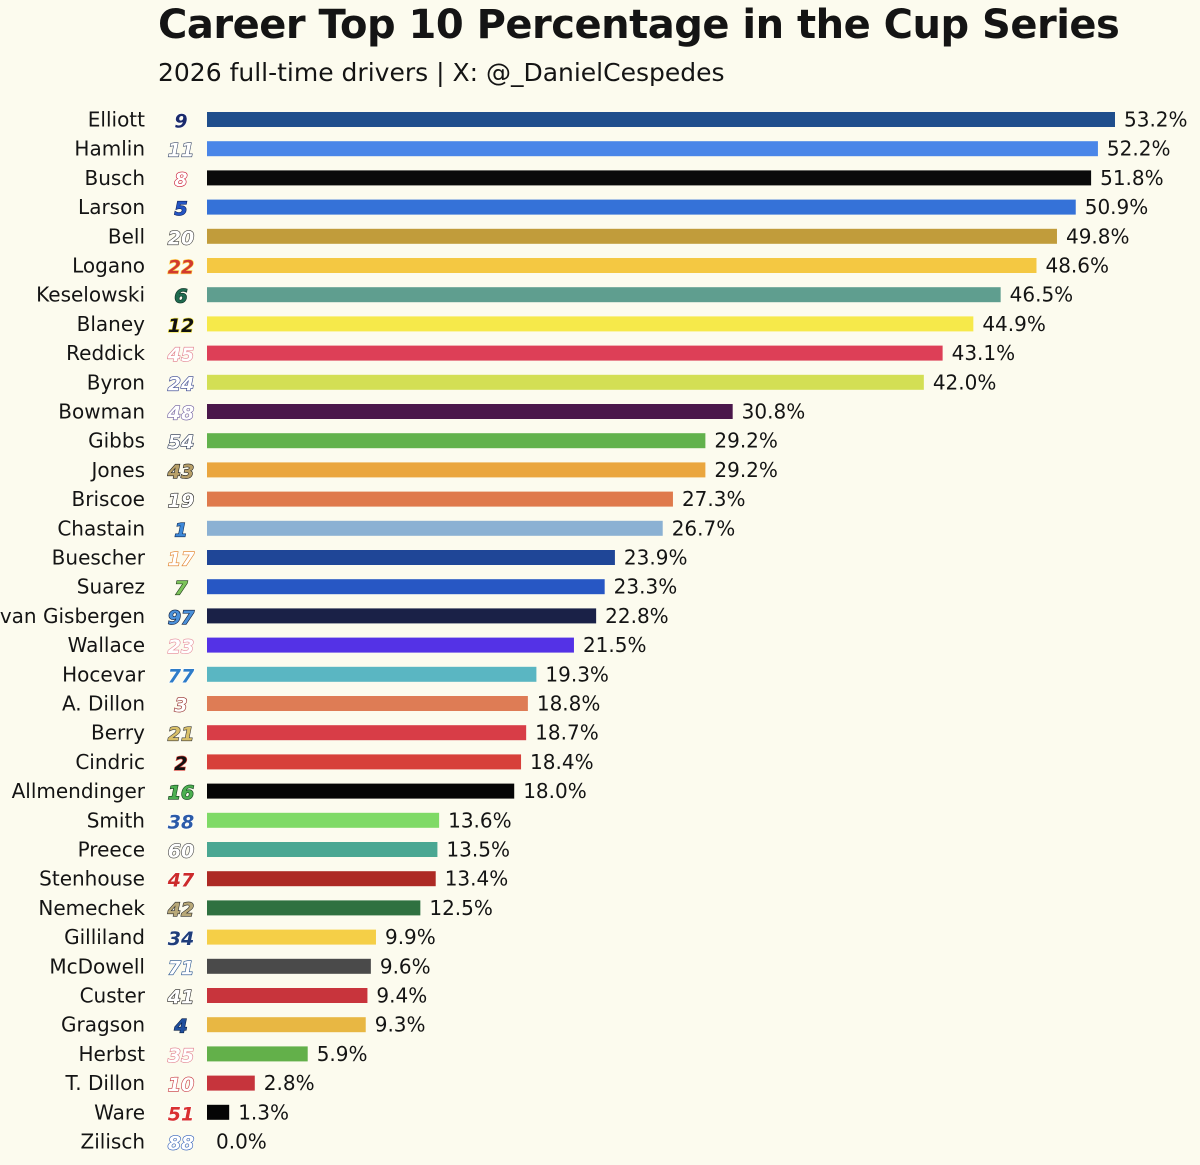 Image resolution: width=1200 pixels, height=1165 pixels. Describe the element at coordinates (180, 414) in the screenshot. I see `car-number: 48` at that location.